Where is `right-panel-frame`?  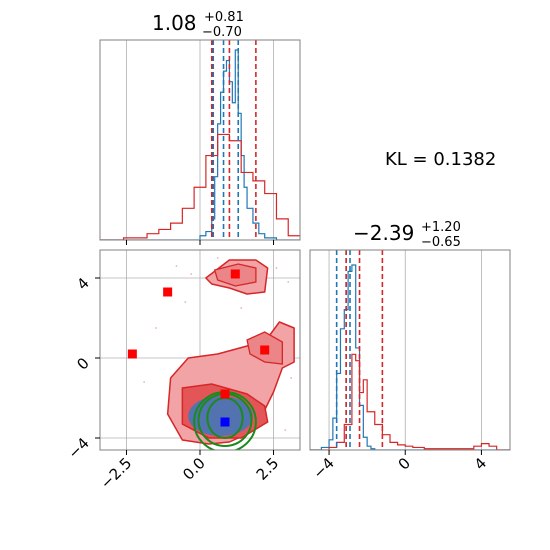 right-panel-frame is located at coordinates (410, 350).